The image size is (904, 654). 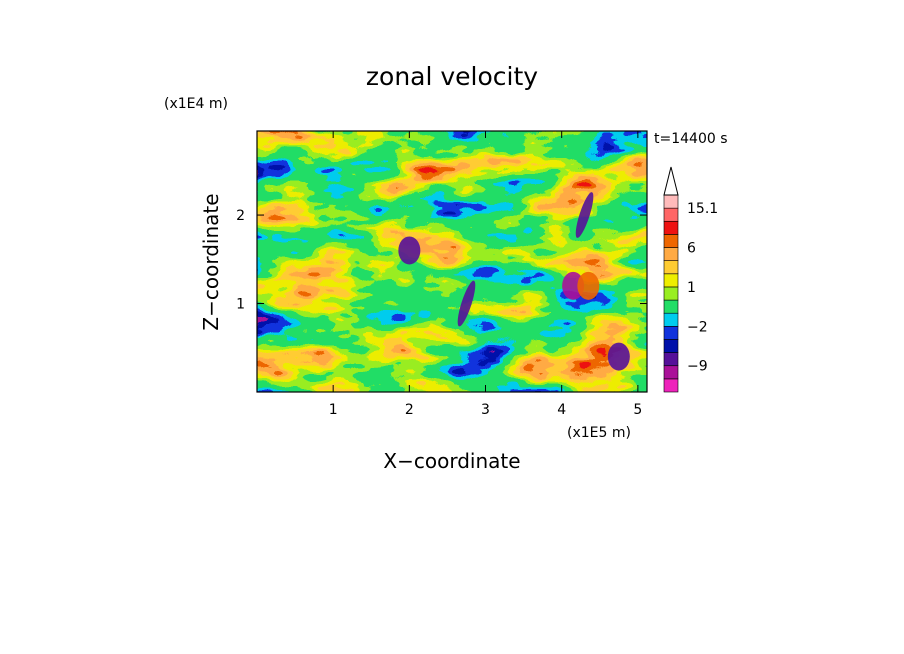 I want to click on y-tick-label: 2, so click(x=240, y=216).